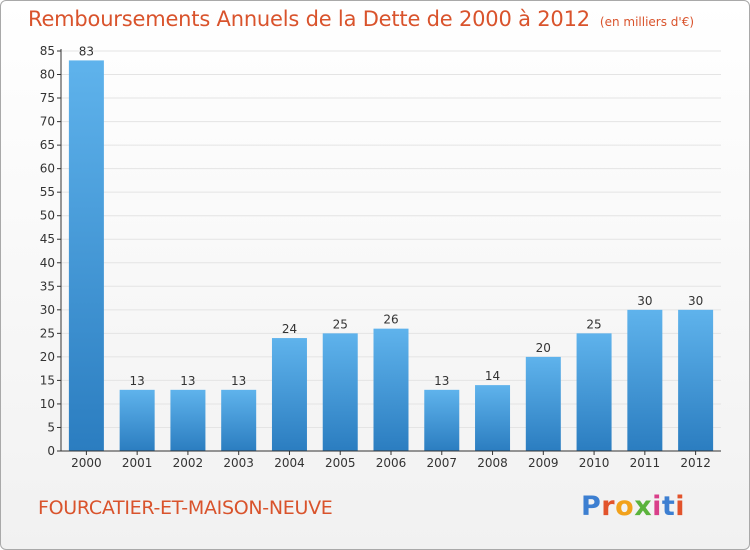 Image resolution: width=750 pixels, height=550 pixels. What do you see at coordinates (86, 51) in the screenshot?
I see `data-label: 83` at bounding box center [86, 51].